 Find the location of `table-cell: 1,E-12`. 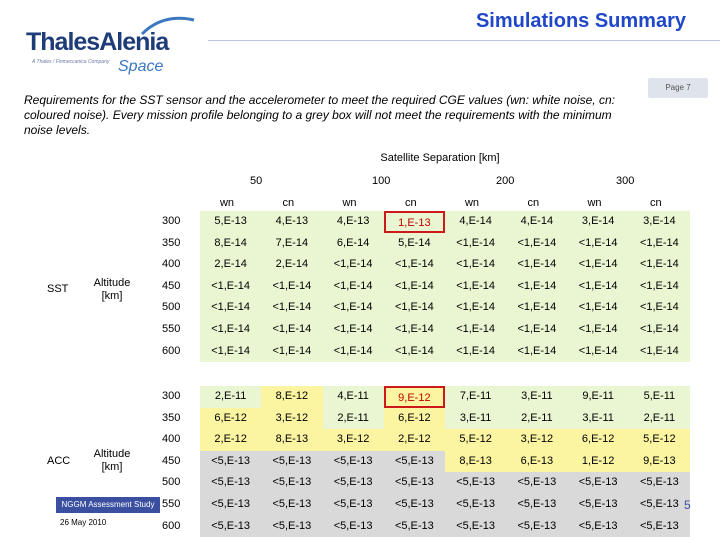

table-cell: 1,E-12 is located at coordinates (598, 461).